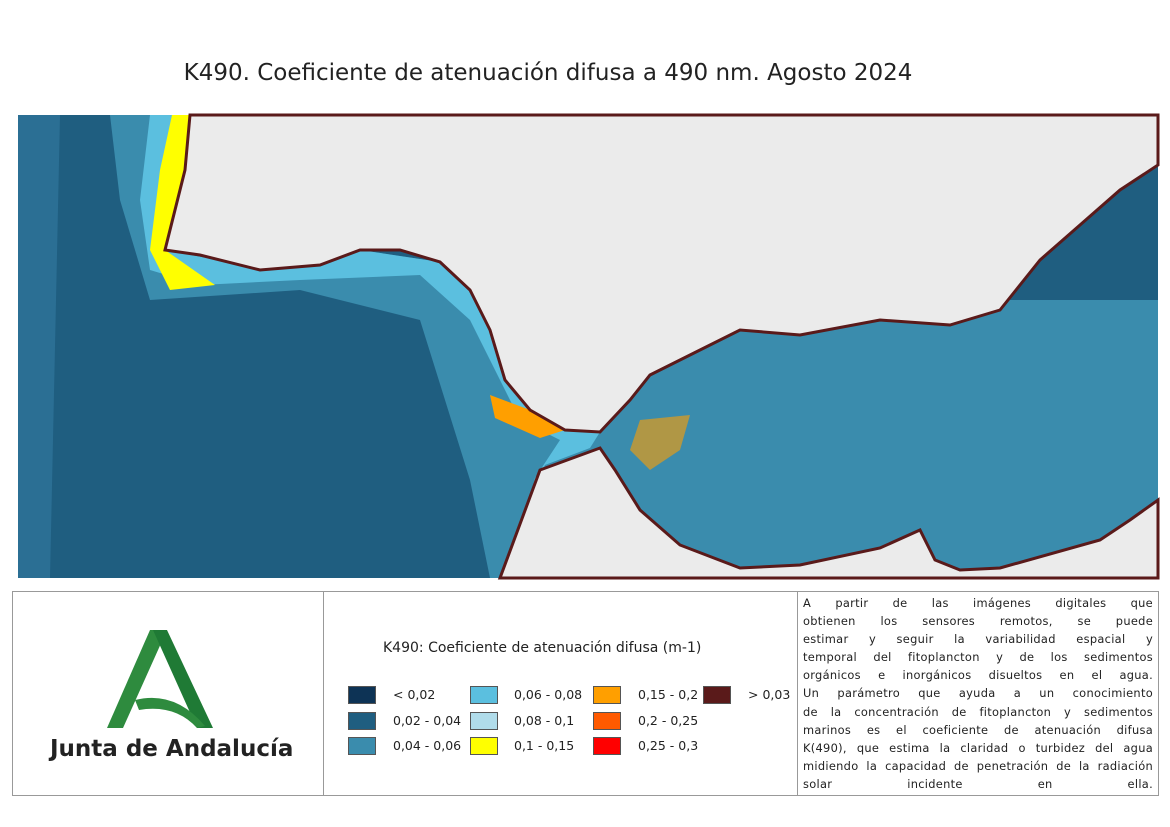 Image resolution: width=1170 pixels, height=827 pixels. I want to click on legend-label: 0,2 - 0,25, so click(668, 720).